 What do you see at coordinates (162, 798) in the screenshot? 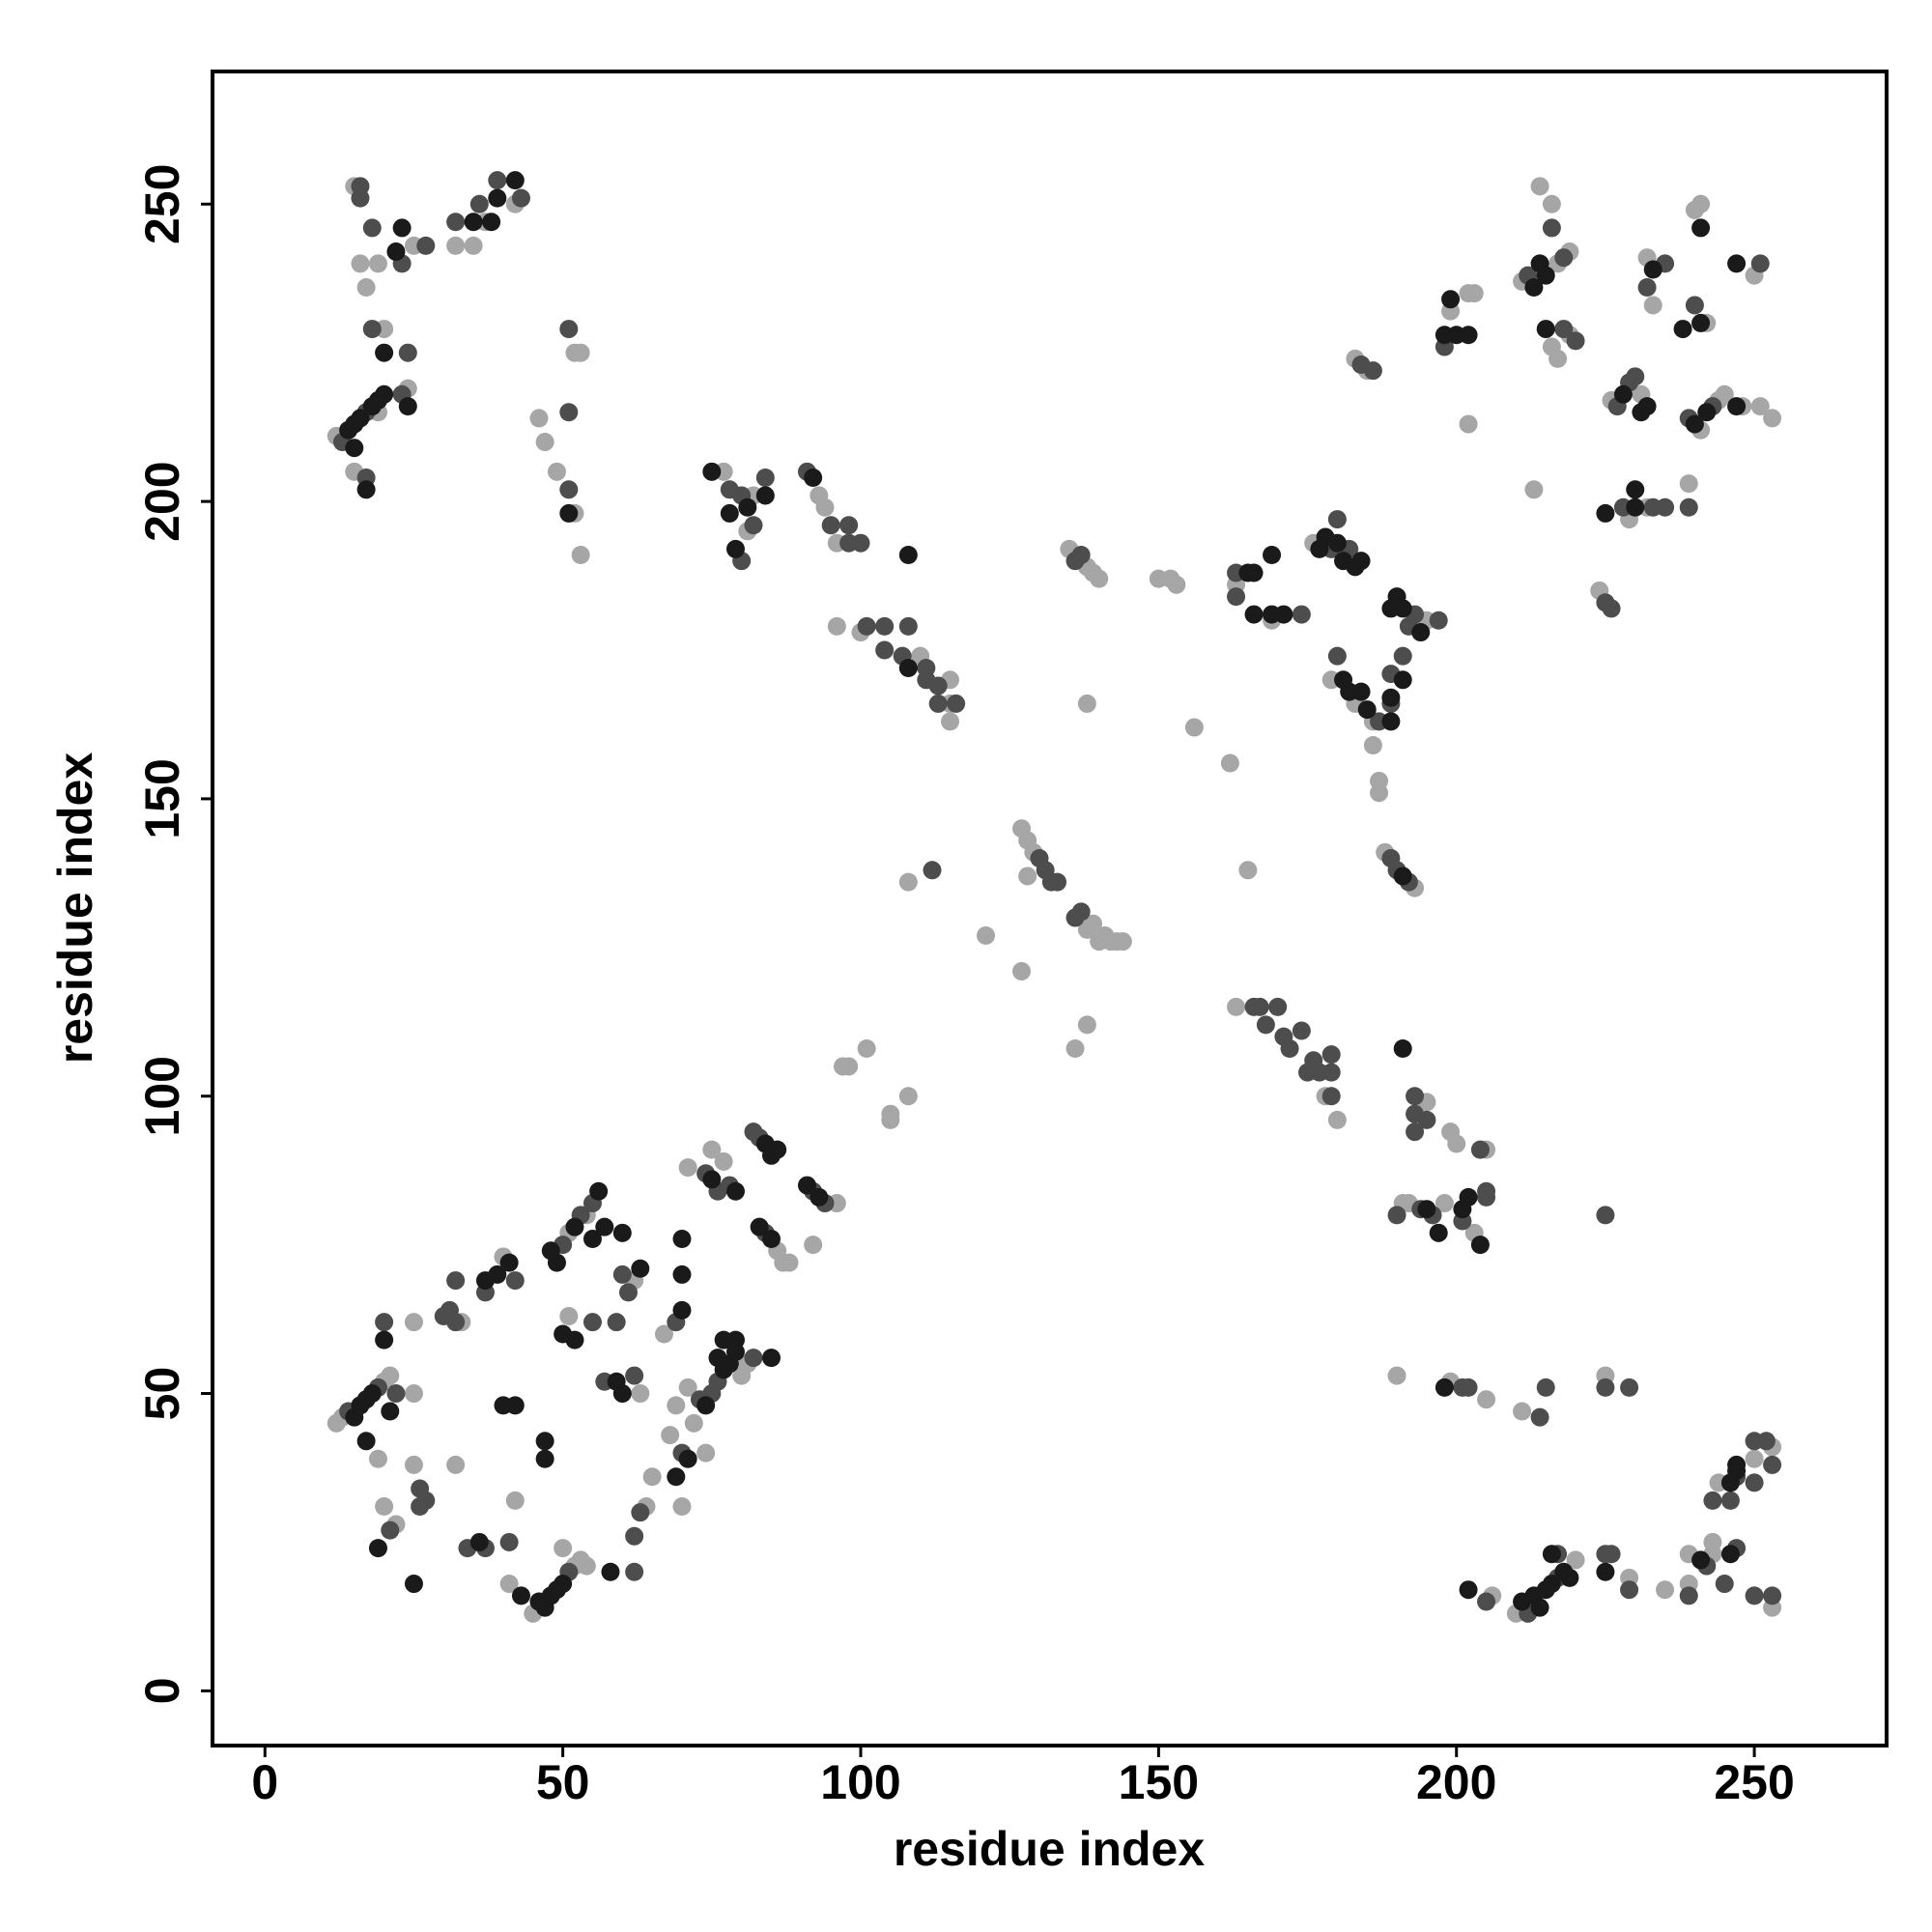
I see `y-tick-label: 150` at bounding box center [162, 798].